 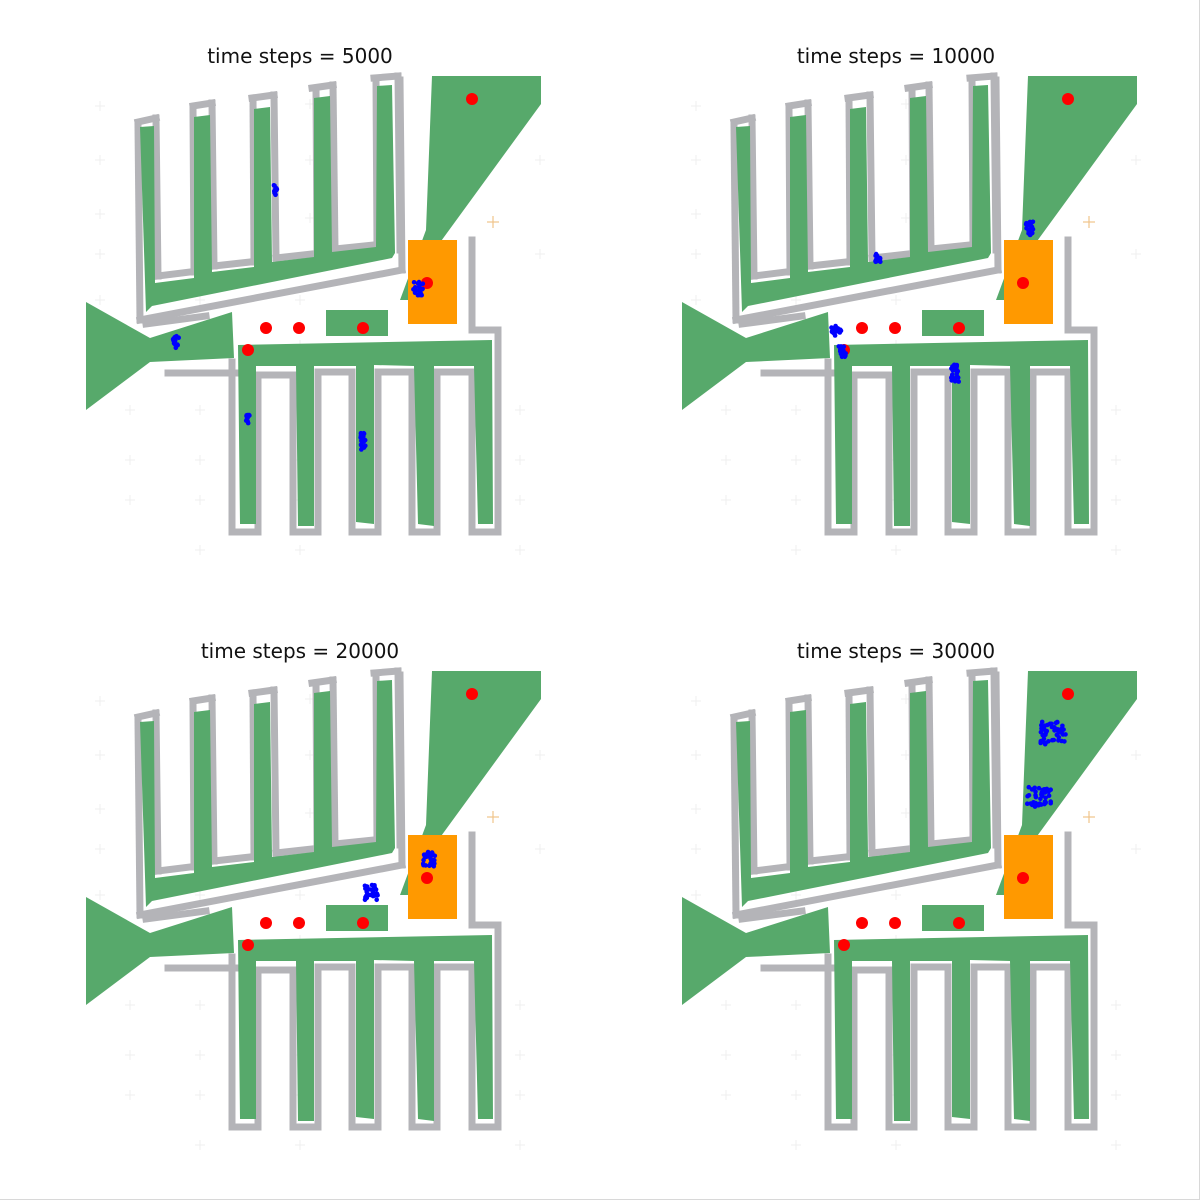 What do you see at coordinates (756, 951) in the screenshot?
I see `left-funnel-floor` at bounding box center [756, 951].